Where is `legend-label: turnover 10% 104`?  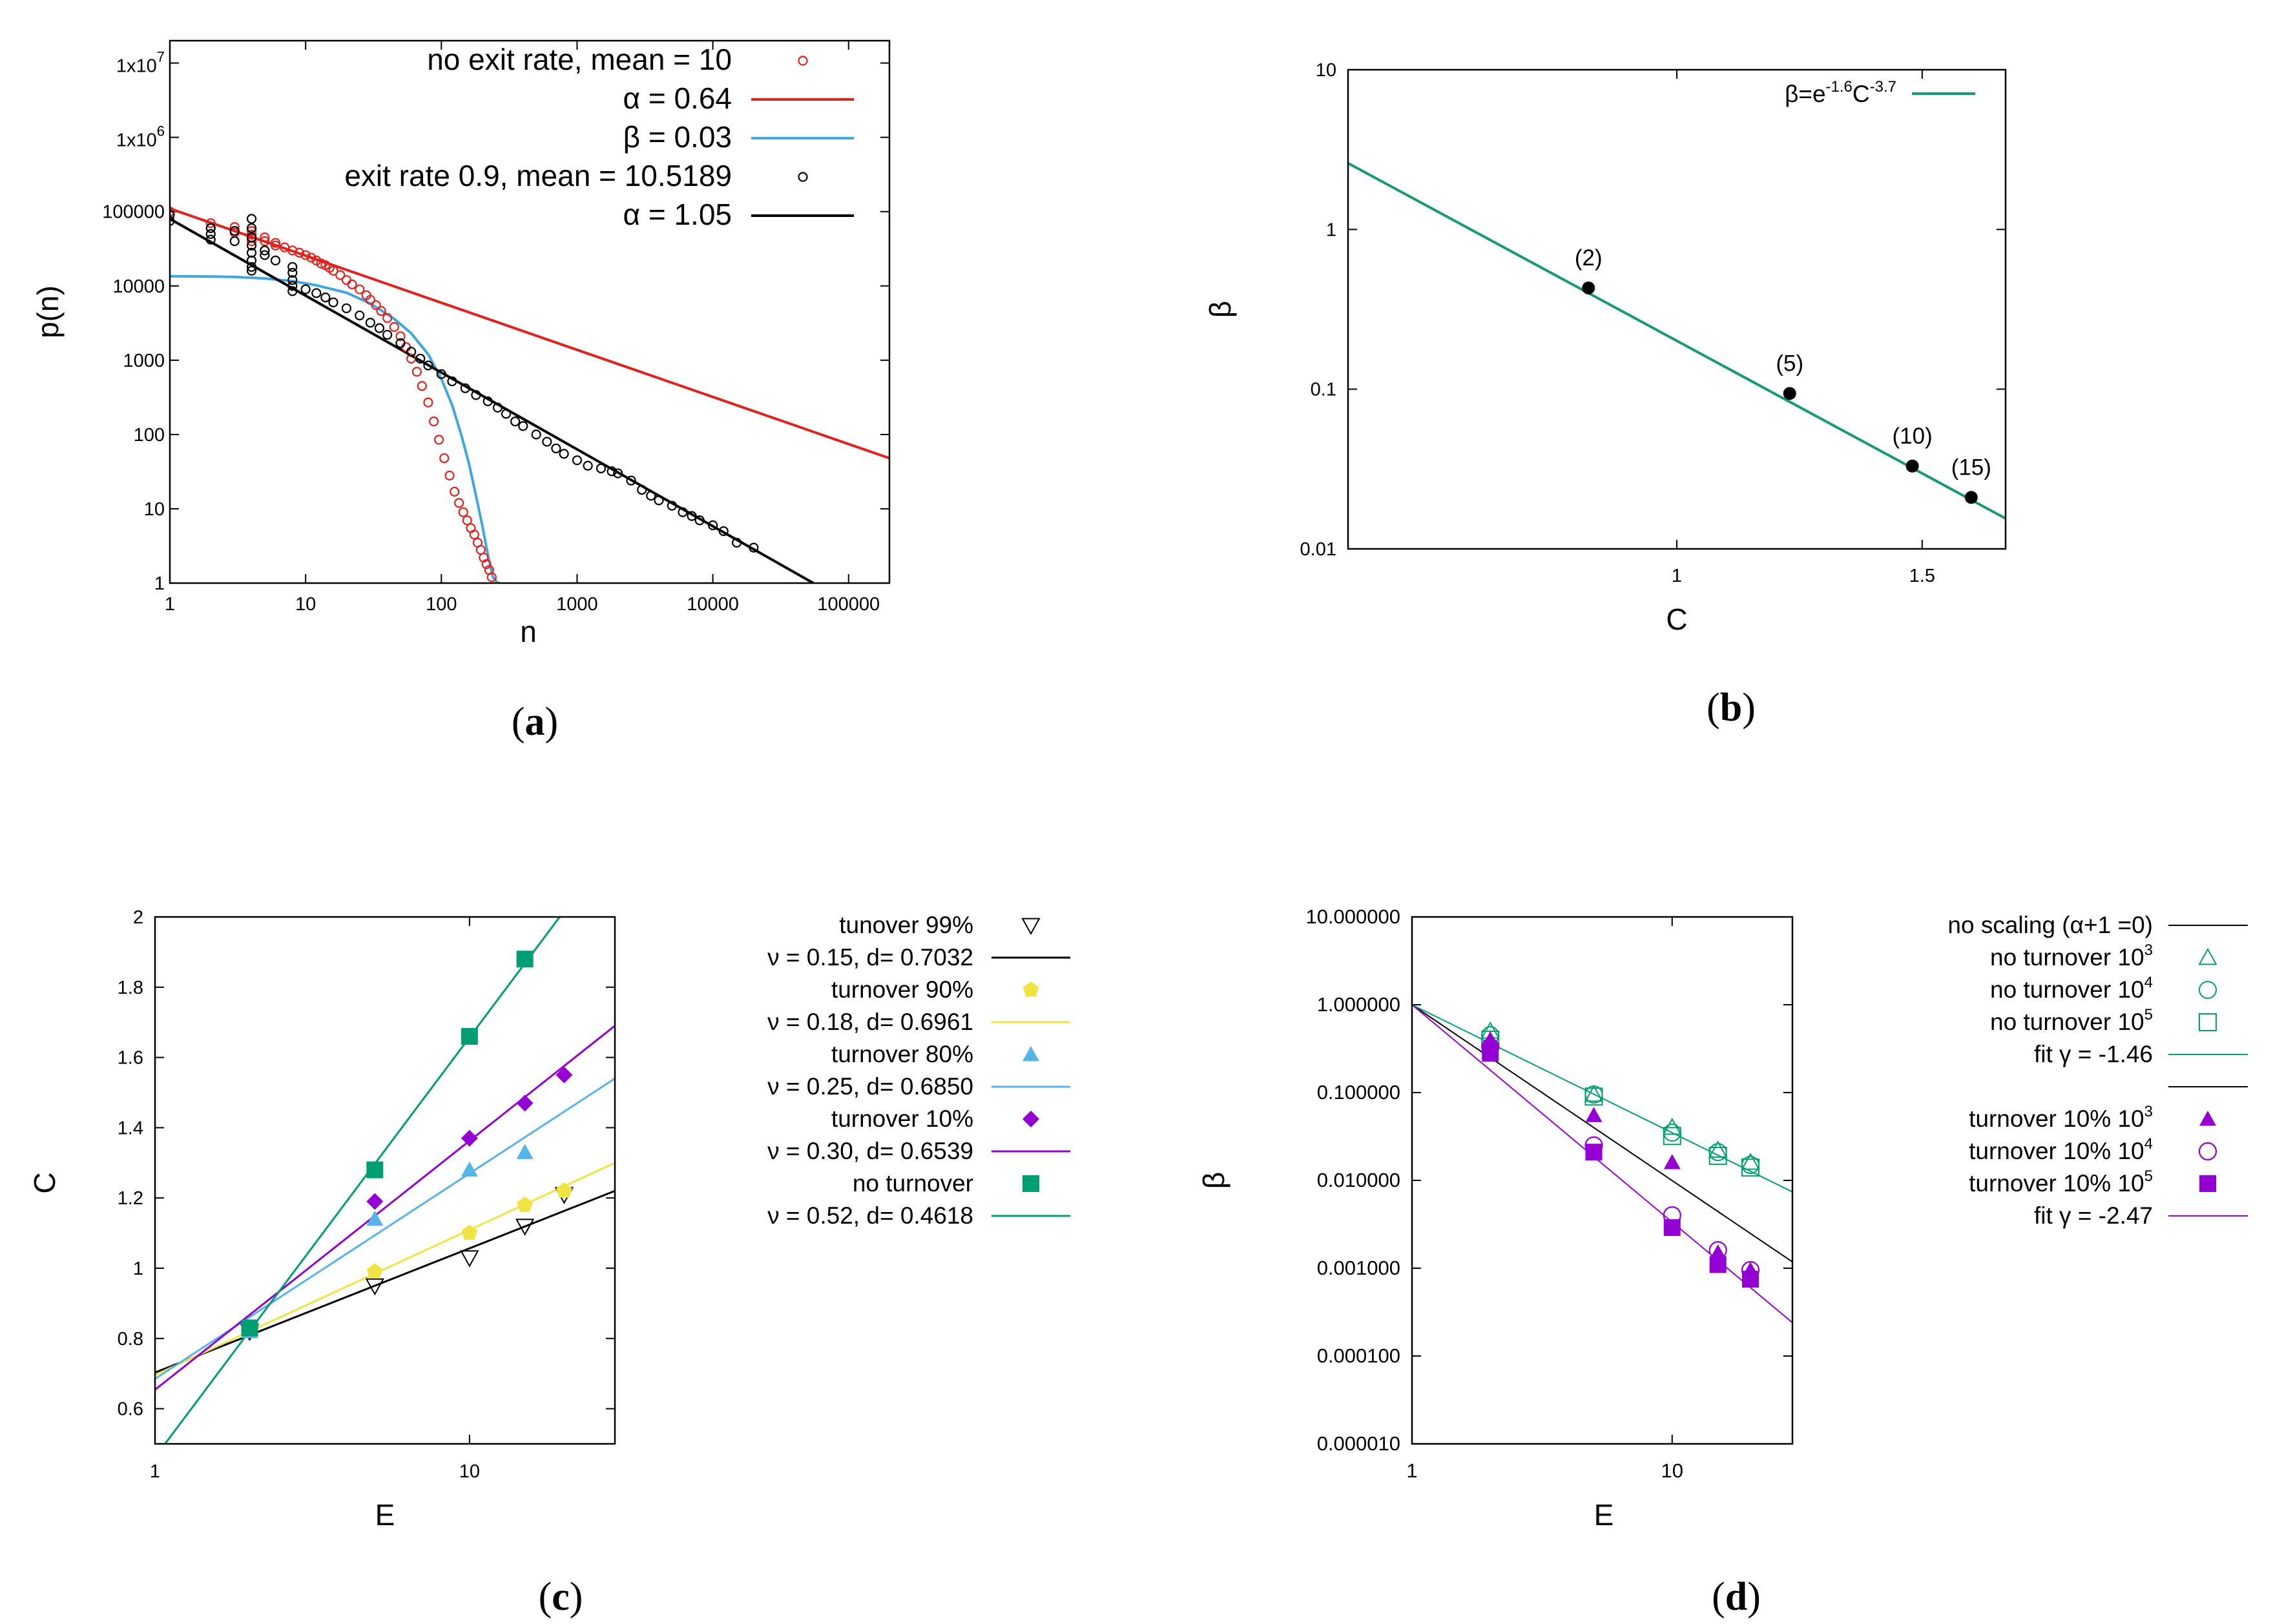
legend-label: turnover 10% 104 is located at coordinates (2061, 1149).